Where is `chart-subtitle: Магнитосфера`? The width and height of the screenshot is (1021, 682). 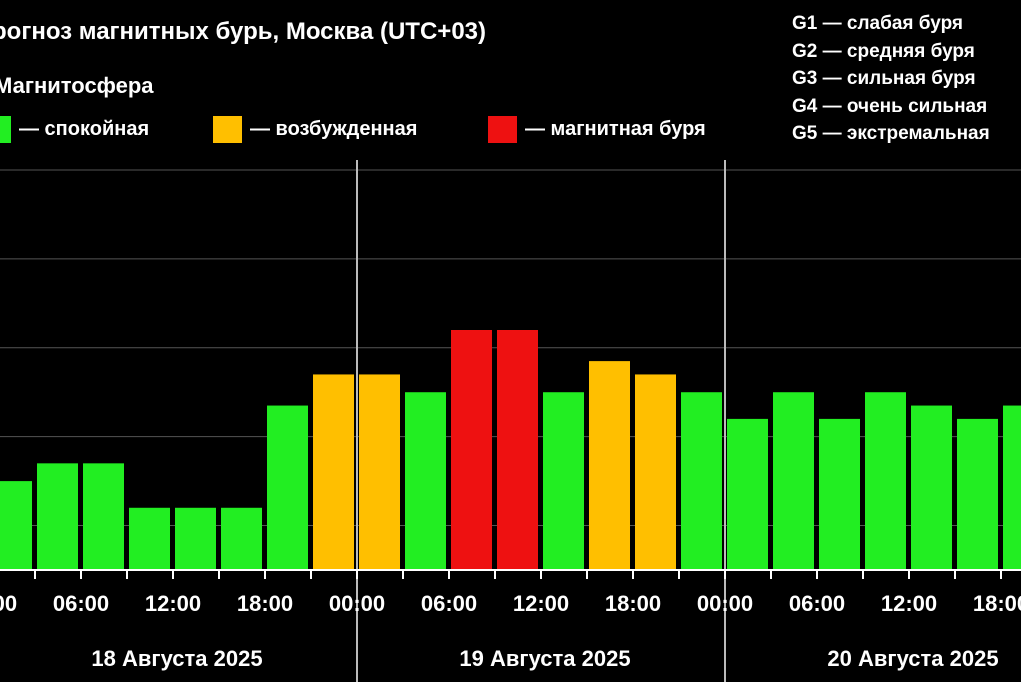 chart-subtitle: Магнитосфера is located at coordinates (77, 85).